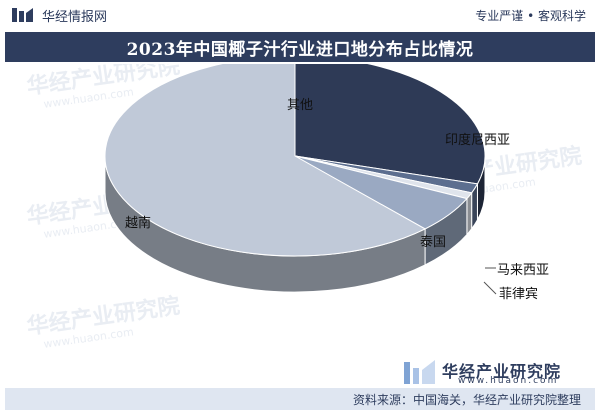 Image resolution: width=600 pixels, height=414 pixels. What do you see at coordinates (300, 399) in the screenshot?
I see `source-bar: 资料来源：中国海关，华经产业研究院整理` at bounding box center [300, 399].